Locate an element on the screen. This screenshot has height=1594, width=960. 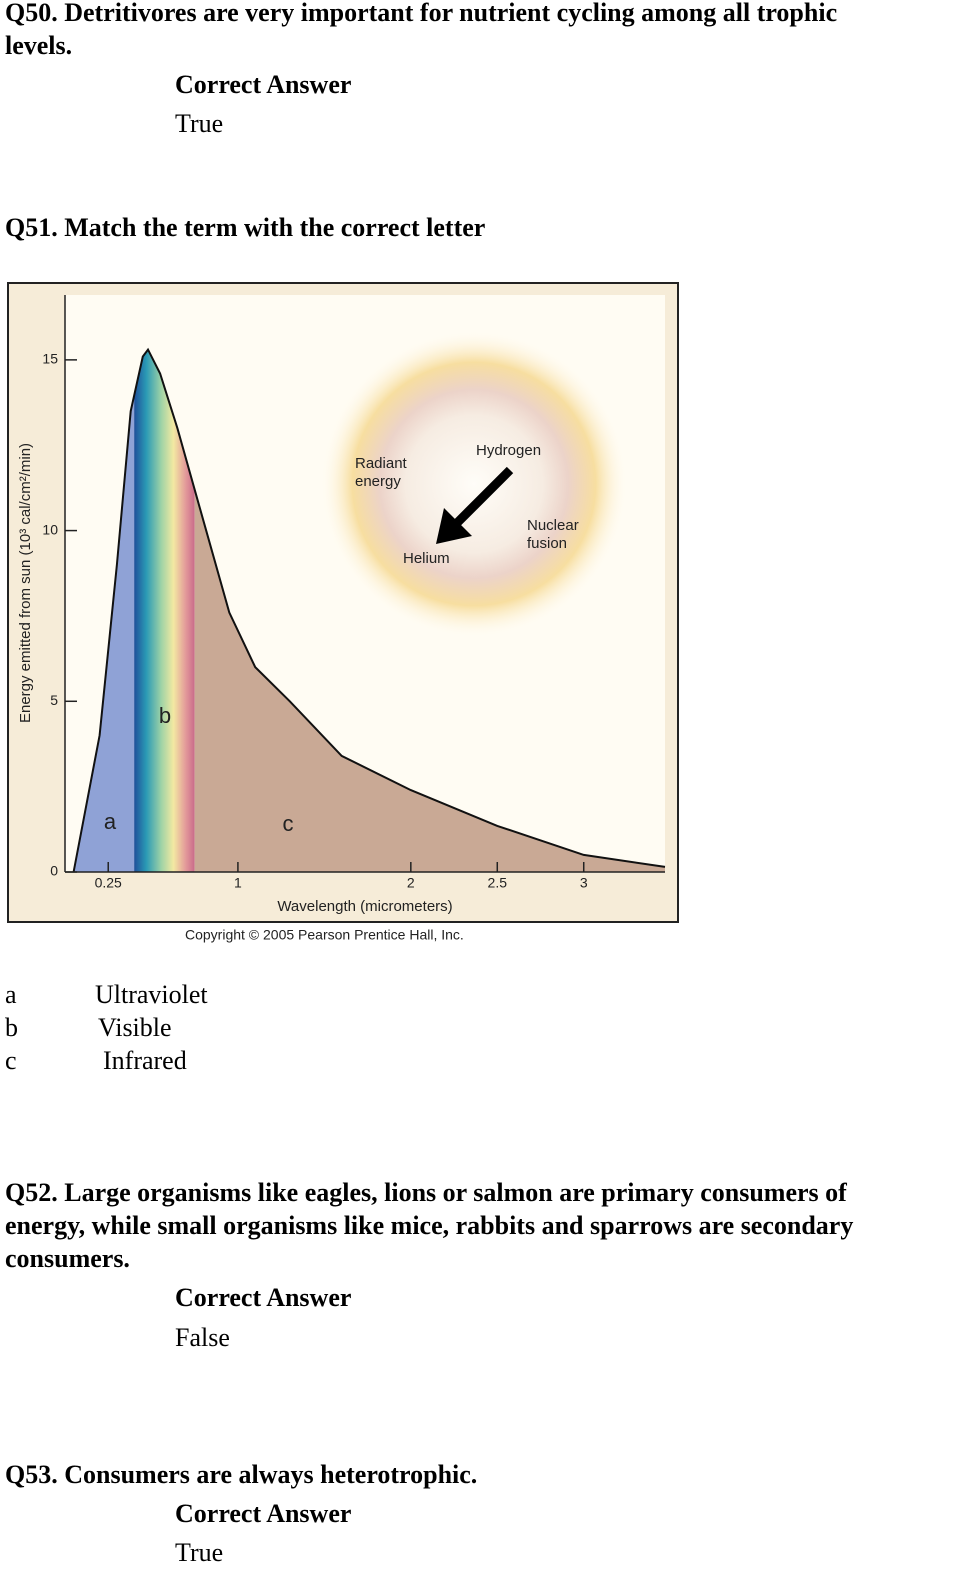
x-axis-label: Wavelength (micrometers) is located at coordinates (364, 906).